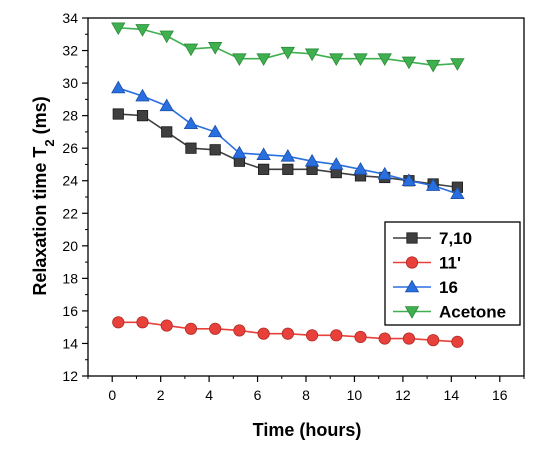 This screenshot has width=550, height=462. What do you see at coordinates (49, 142) in the screenshot?
I see `y-axis-title-subscript: 2` at bounding box center [49, 142].